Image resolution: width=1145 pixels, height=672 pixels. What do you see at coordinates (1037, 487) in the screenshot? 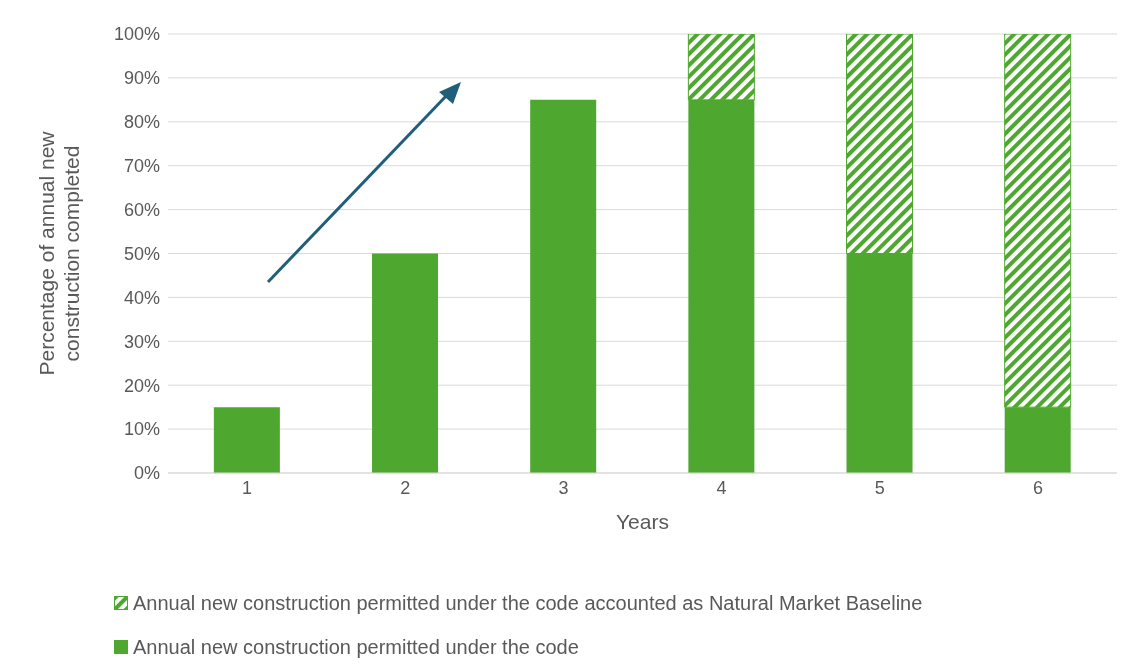
I see `x-tick-label: 6` at bounding box center [1037, 487].